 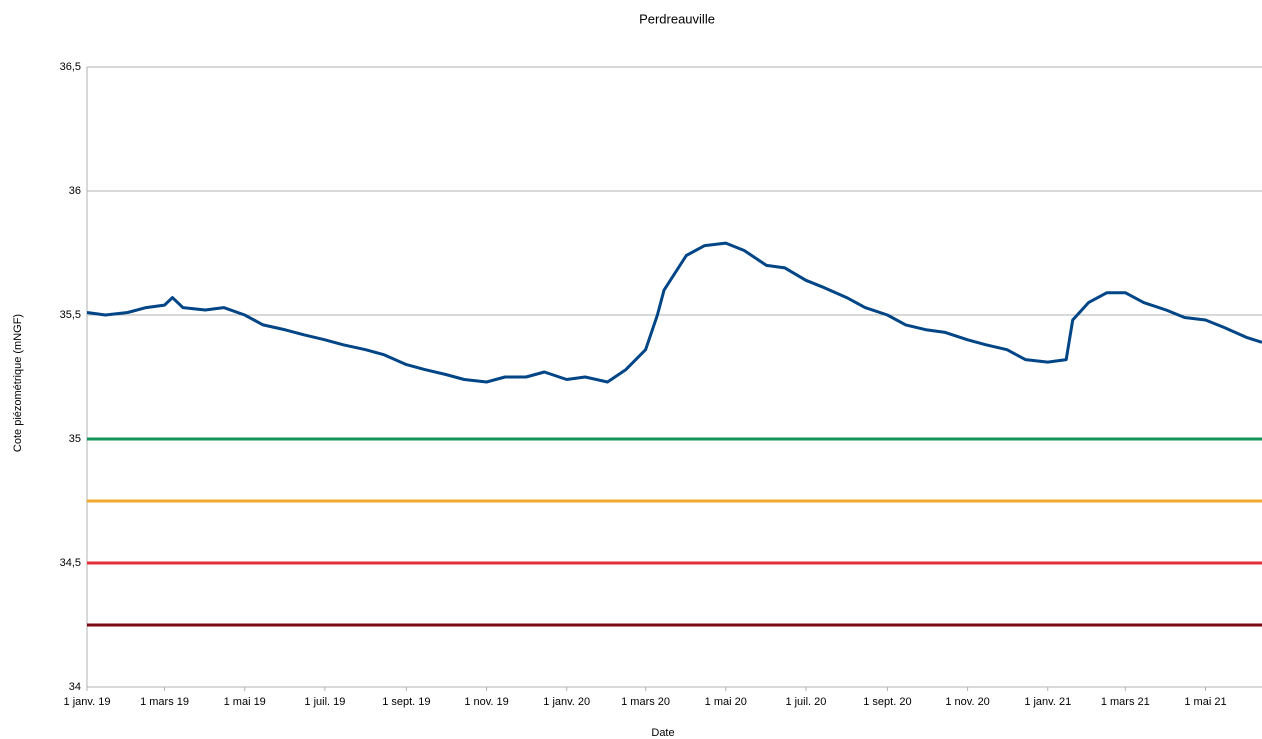 What do you see at coordinates (1047, 702) in the screenshot?
I see `x-tick-label: 1 janv. 21` at bounding box center [1047, 702].